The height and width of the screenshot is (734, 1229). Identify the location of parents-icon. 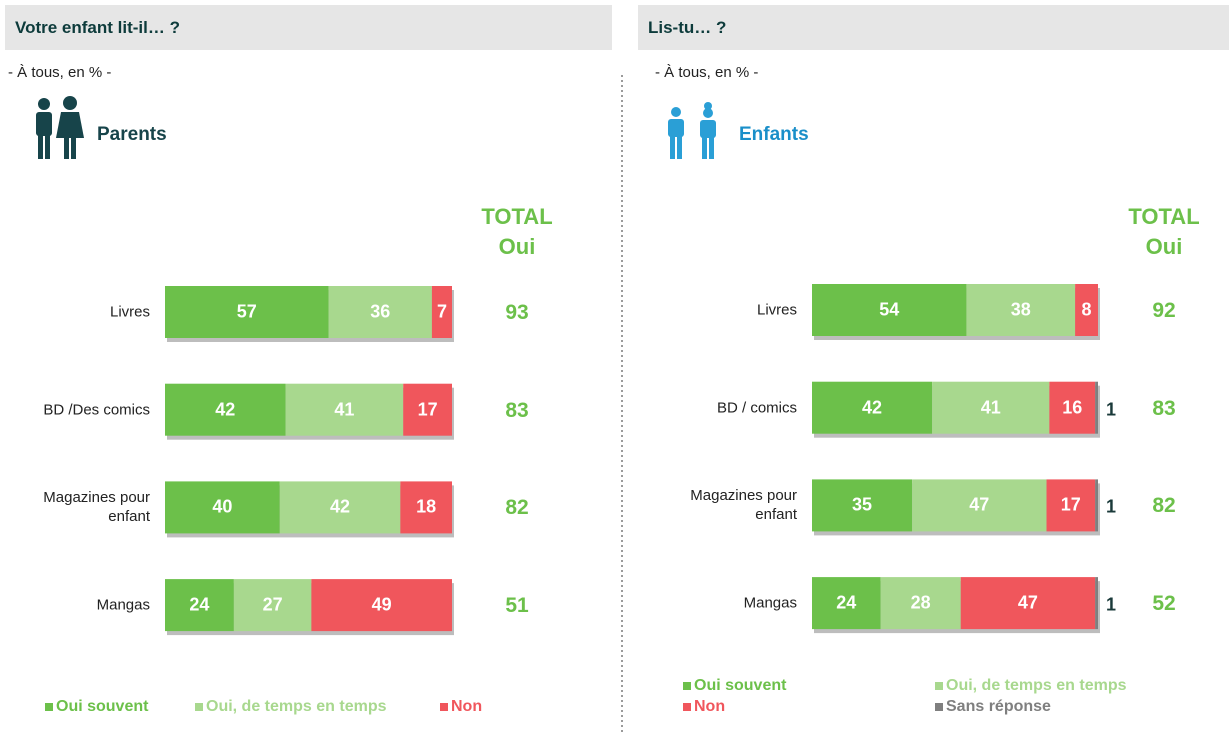
(60, 127).